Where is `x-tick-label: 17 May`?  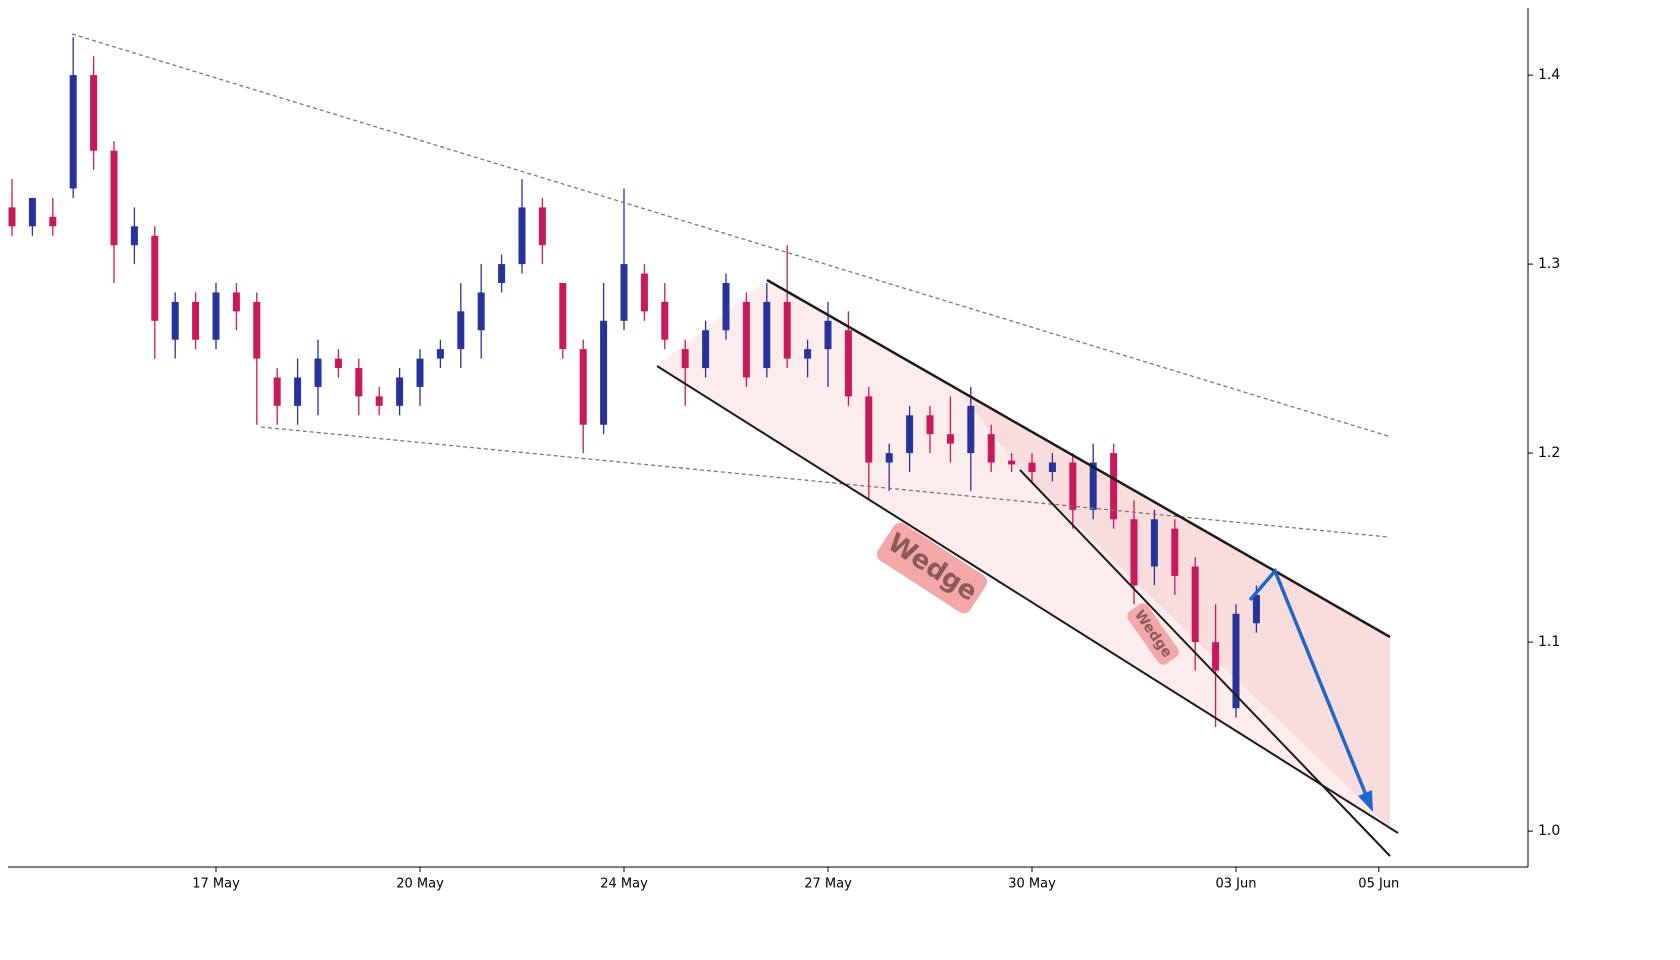 x-tick-label: 17 May is located at coordinates (216, 884).